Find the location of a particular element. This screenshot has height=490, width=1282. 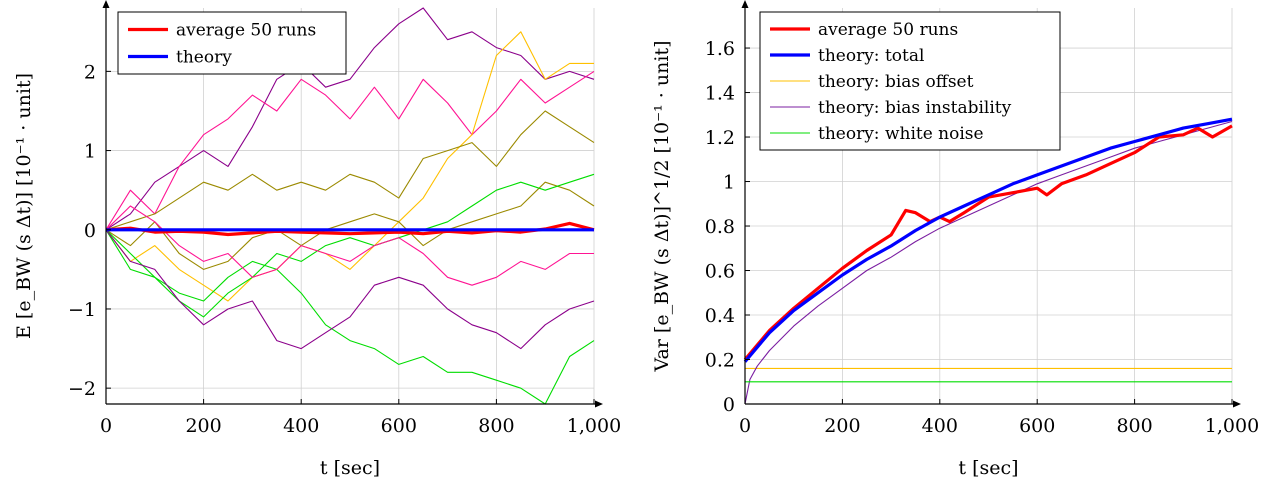

legend: average 50 runs theory is located at coordinates (232, 43).